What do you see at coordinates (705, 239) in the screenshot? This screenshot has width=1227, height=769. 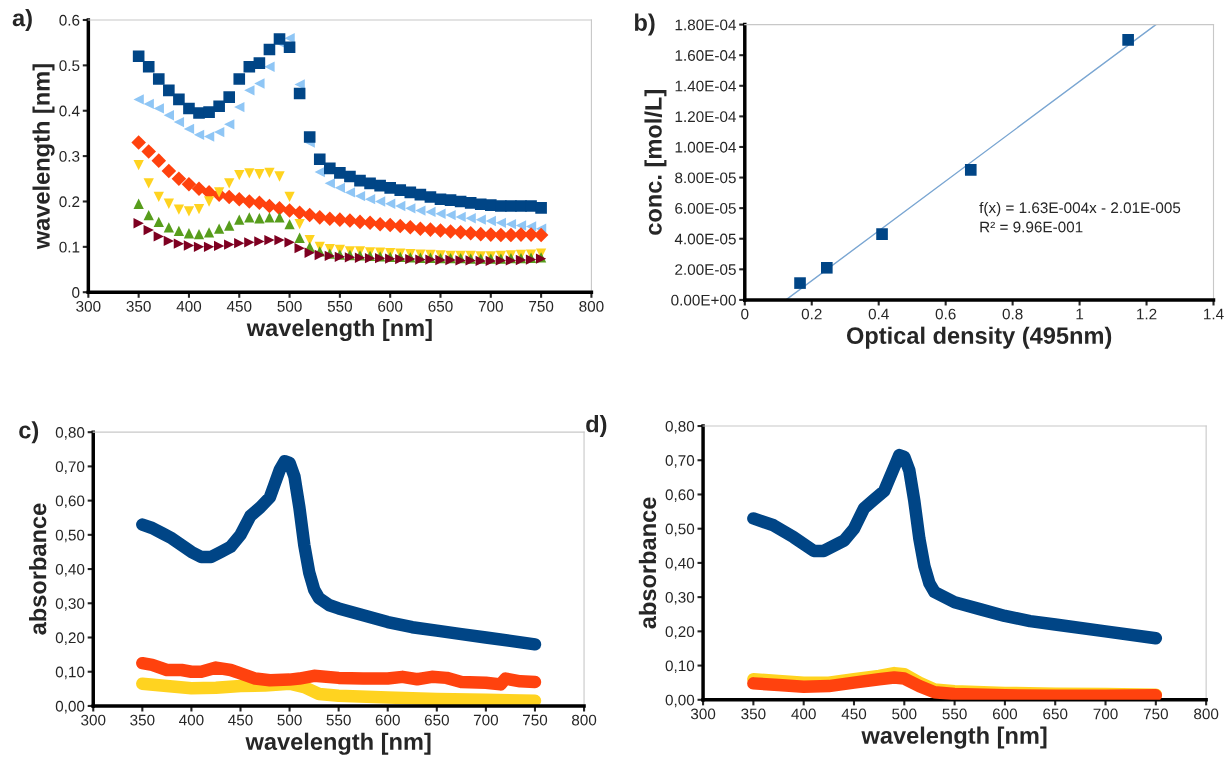 I see `y-tick-label: 4.00E-05` at bounding box center [705, 239].